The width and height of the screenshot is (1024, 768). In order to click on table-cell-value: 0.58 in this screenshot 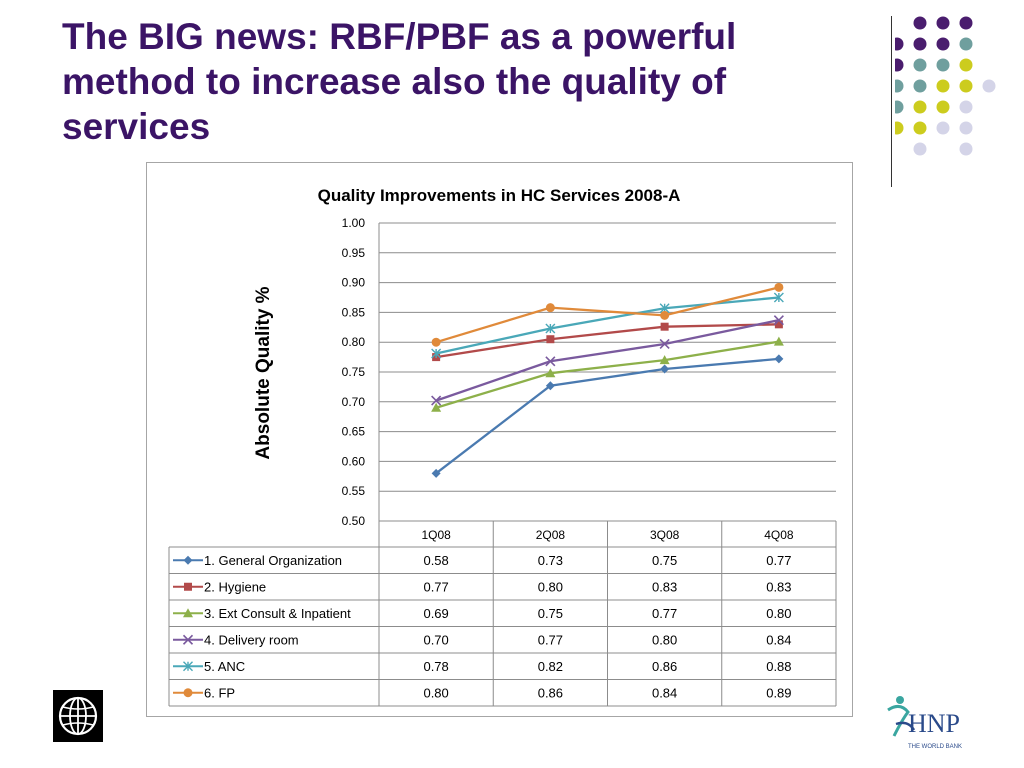, I will do `click(435, 560)`.